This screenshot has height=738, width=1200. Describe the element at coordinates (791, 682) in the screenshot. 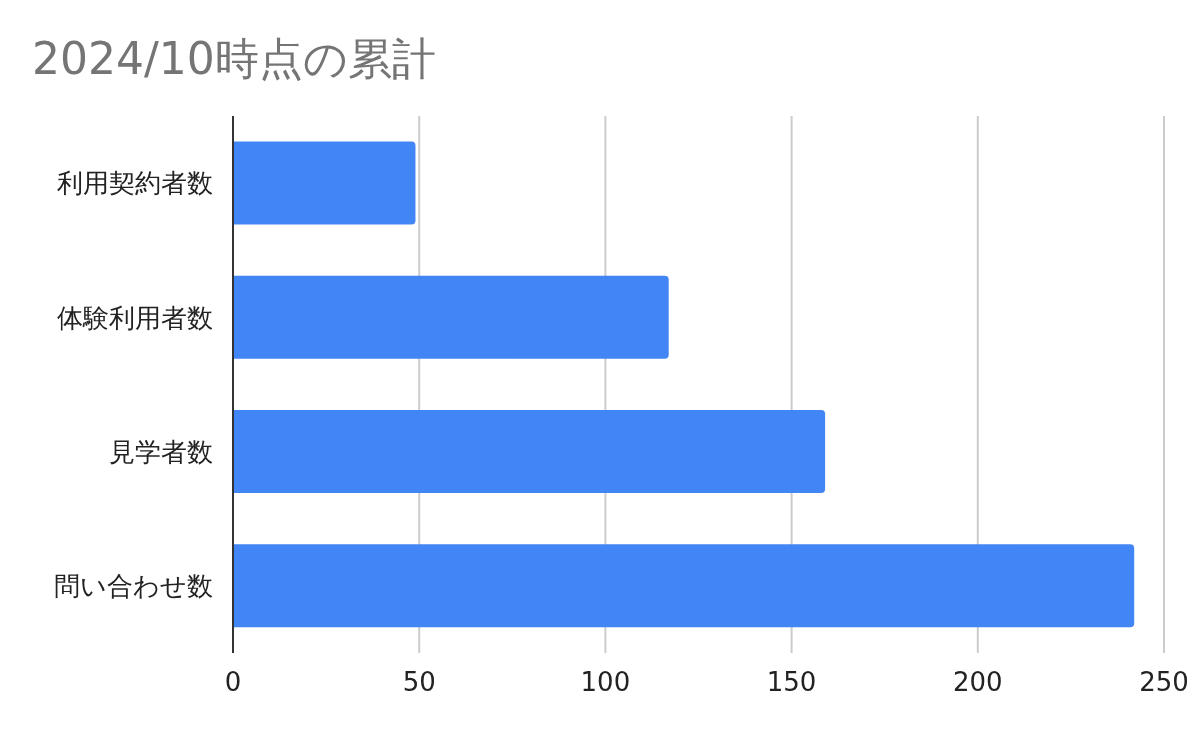

I see `x-tick-label: 150` at that location.